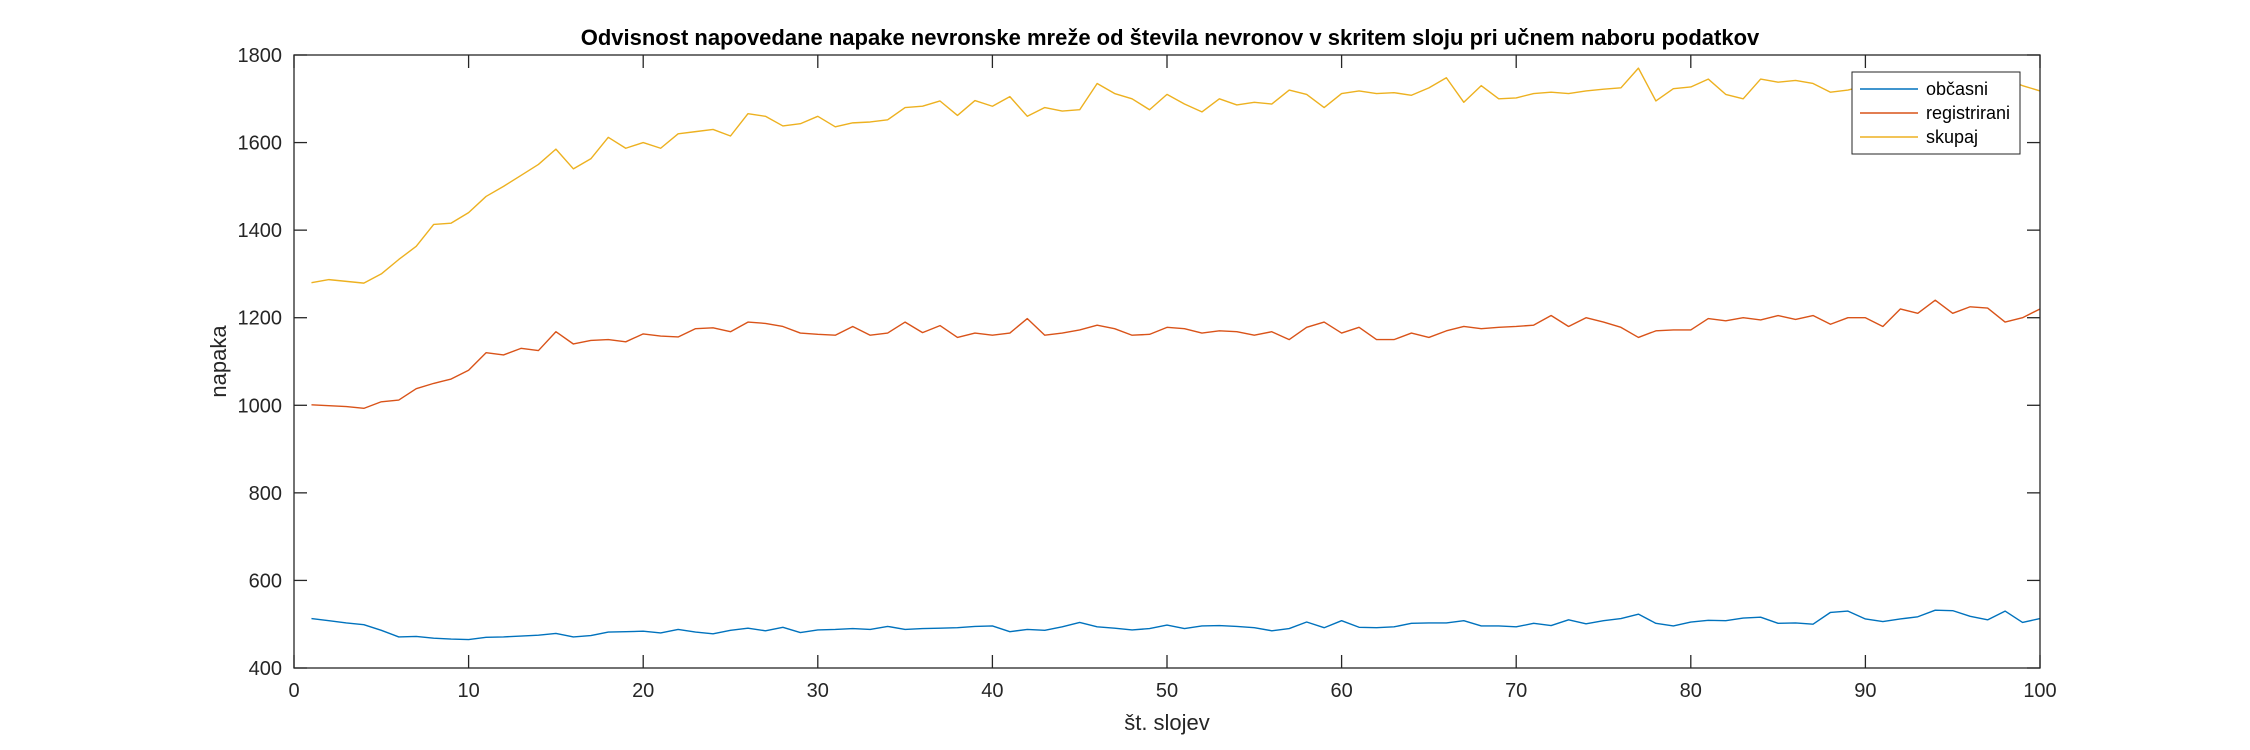 Image resolution: width=2250 pixels, height=750 pixels. Describe the element at coordinates (260, 319) in the screenshot. I see `y-tick-label: 1200` at that location.